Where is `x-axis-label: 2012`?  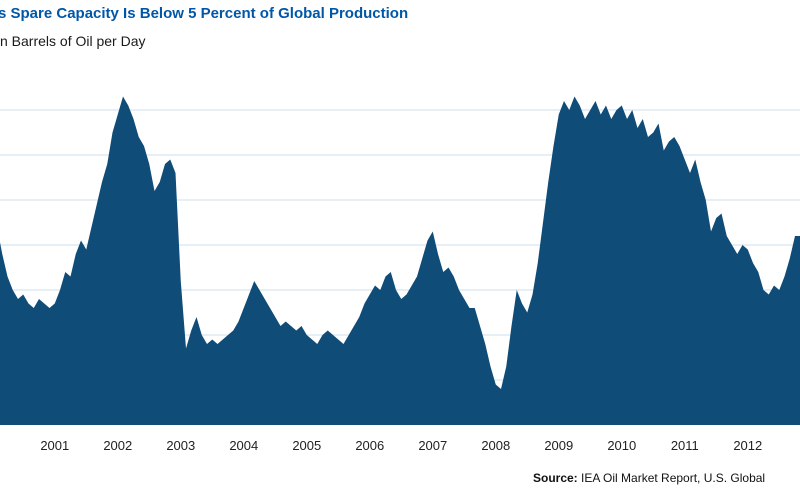
x-axis-label: 2012 is located at coordinates (747, 445).